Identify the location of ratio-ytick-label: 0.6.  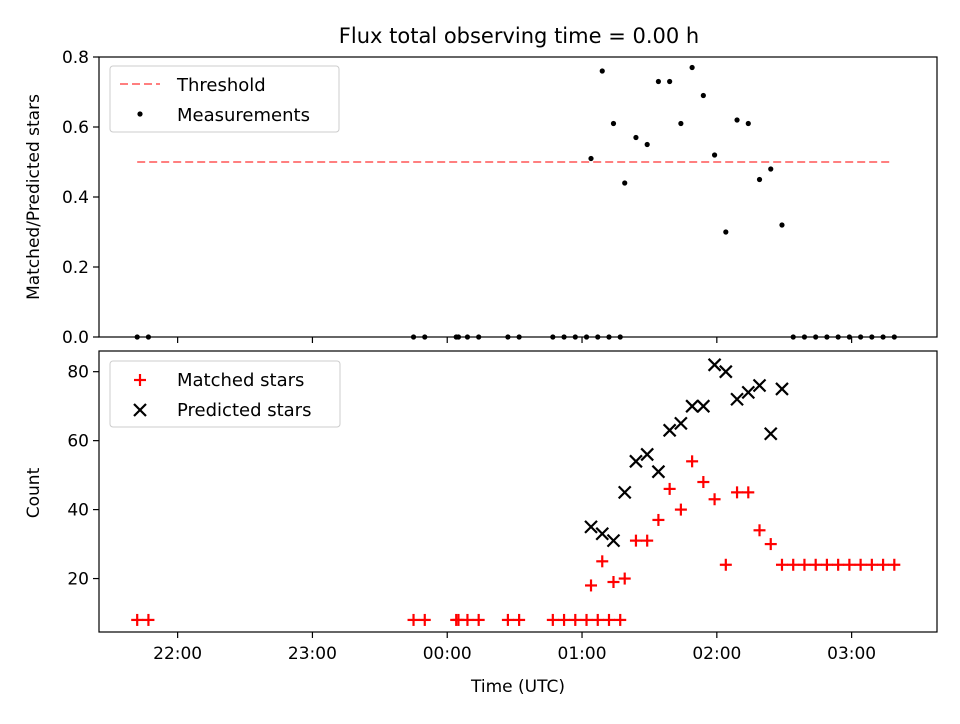
(75, 128).